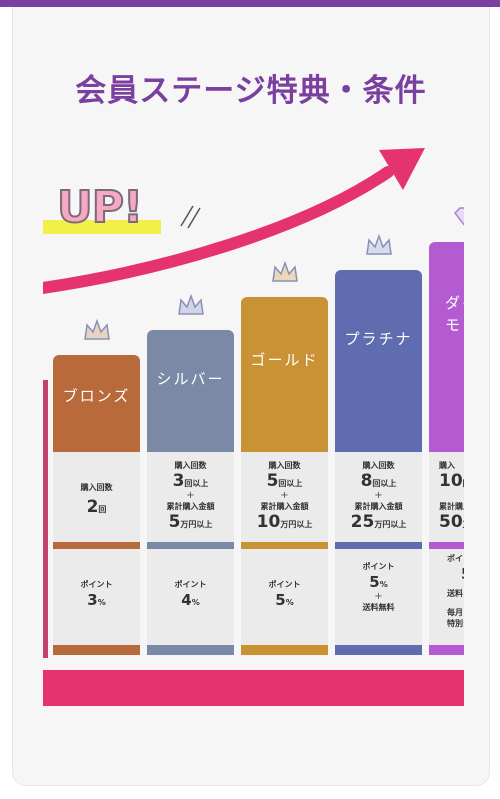  Describe the element at coordinates (446, 597) in the screenshot. I see `benefit-panel-diamond: ポイ 5 送料 毎月 特別ク` at that location.